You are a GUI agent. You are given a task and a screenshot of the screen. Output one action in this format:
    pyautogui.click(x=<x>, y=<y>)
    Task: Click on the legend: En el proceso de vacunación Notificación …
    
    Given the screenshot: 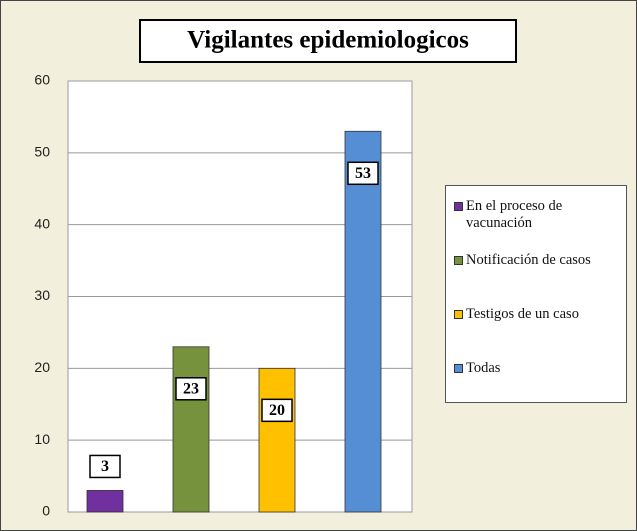 What is the action you would take?
    pyautogui.click(x=536, y=294)
    